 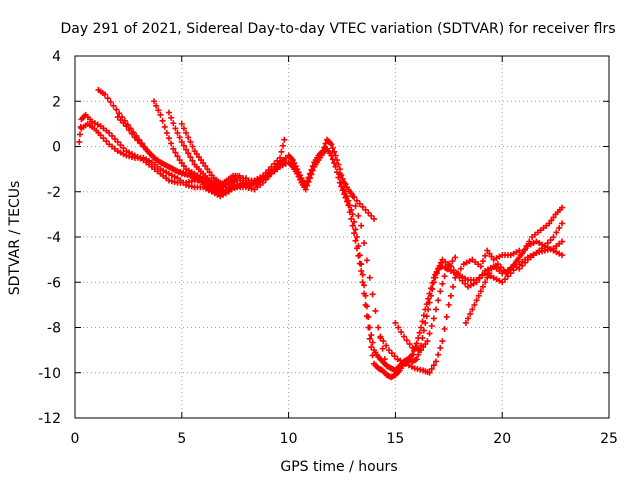 I want to click on y-tick-label: 0, so click(x=56, y=148).